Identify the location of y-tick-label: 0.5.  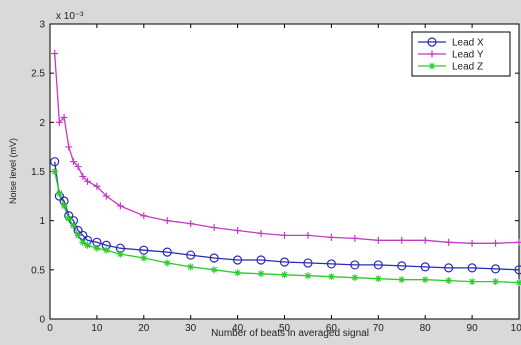
(38, 270).